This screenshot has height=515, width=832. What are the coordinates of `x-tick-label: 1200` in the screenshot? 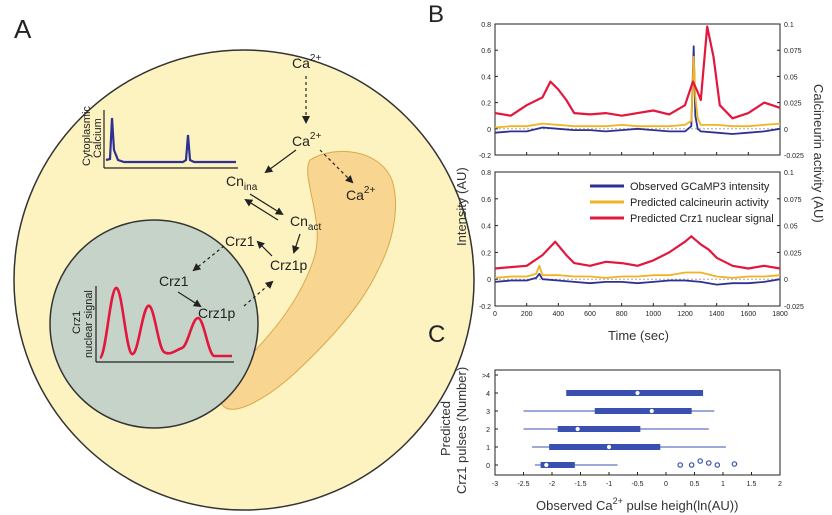 It's located at (685, 314).